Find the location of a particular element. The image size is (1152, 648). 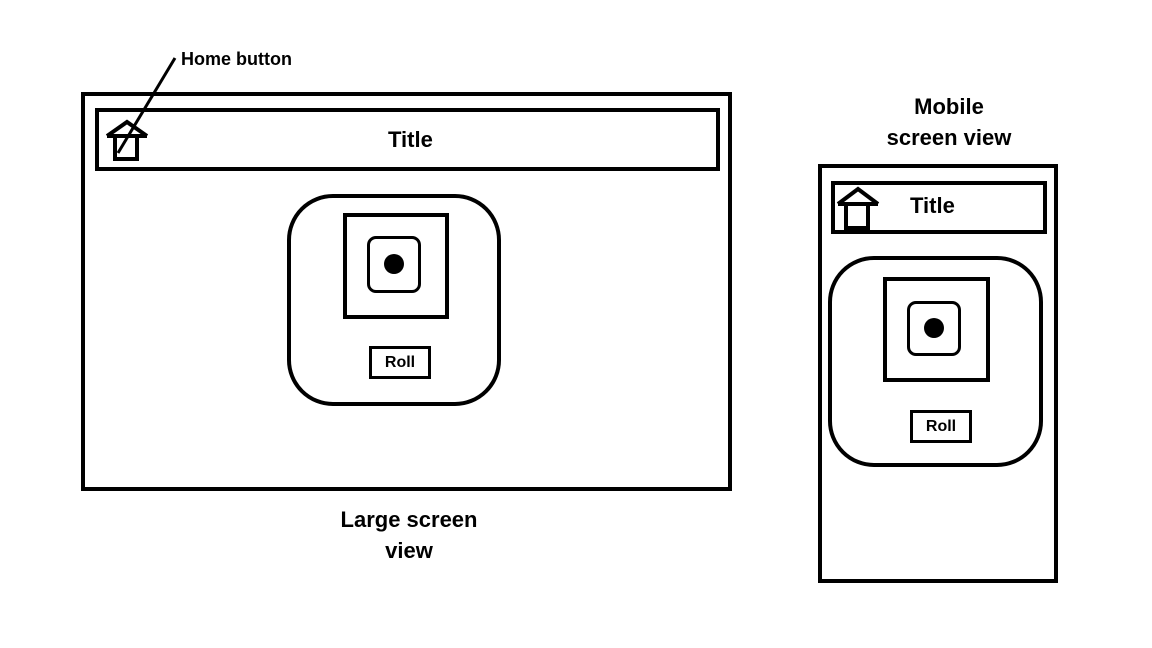

mobile-screen-caption: Mobile screen view is located at coordinates (949, 122).